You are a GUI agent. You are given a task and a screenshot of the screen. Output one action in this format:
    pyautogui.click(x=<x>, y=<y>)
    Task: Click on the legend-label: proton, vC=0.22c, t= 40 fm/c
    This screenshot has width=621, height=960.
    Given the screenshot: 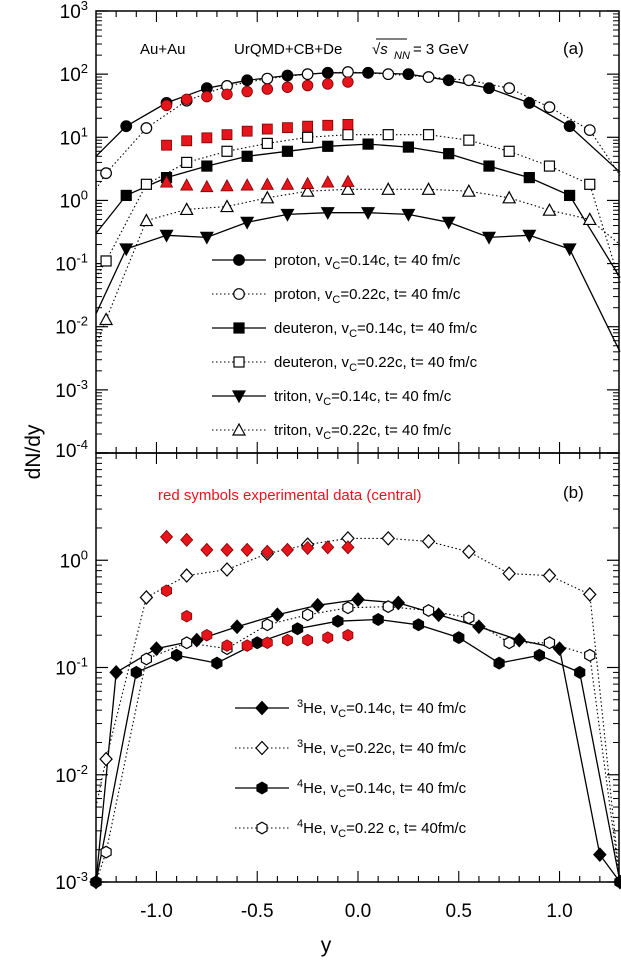 What is the action you would take?
    pyautogui.click(x=367, y=296)
    